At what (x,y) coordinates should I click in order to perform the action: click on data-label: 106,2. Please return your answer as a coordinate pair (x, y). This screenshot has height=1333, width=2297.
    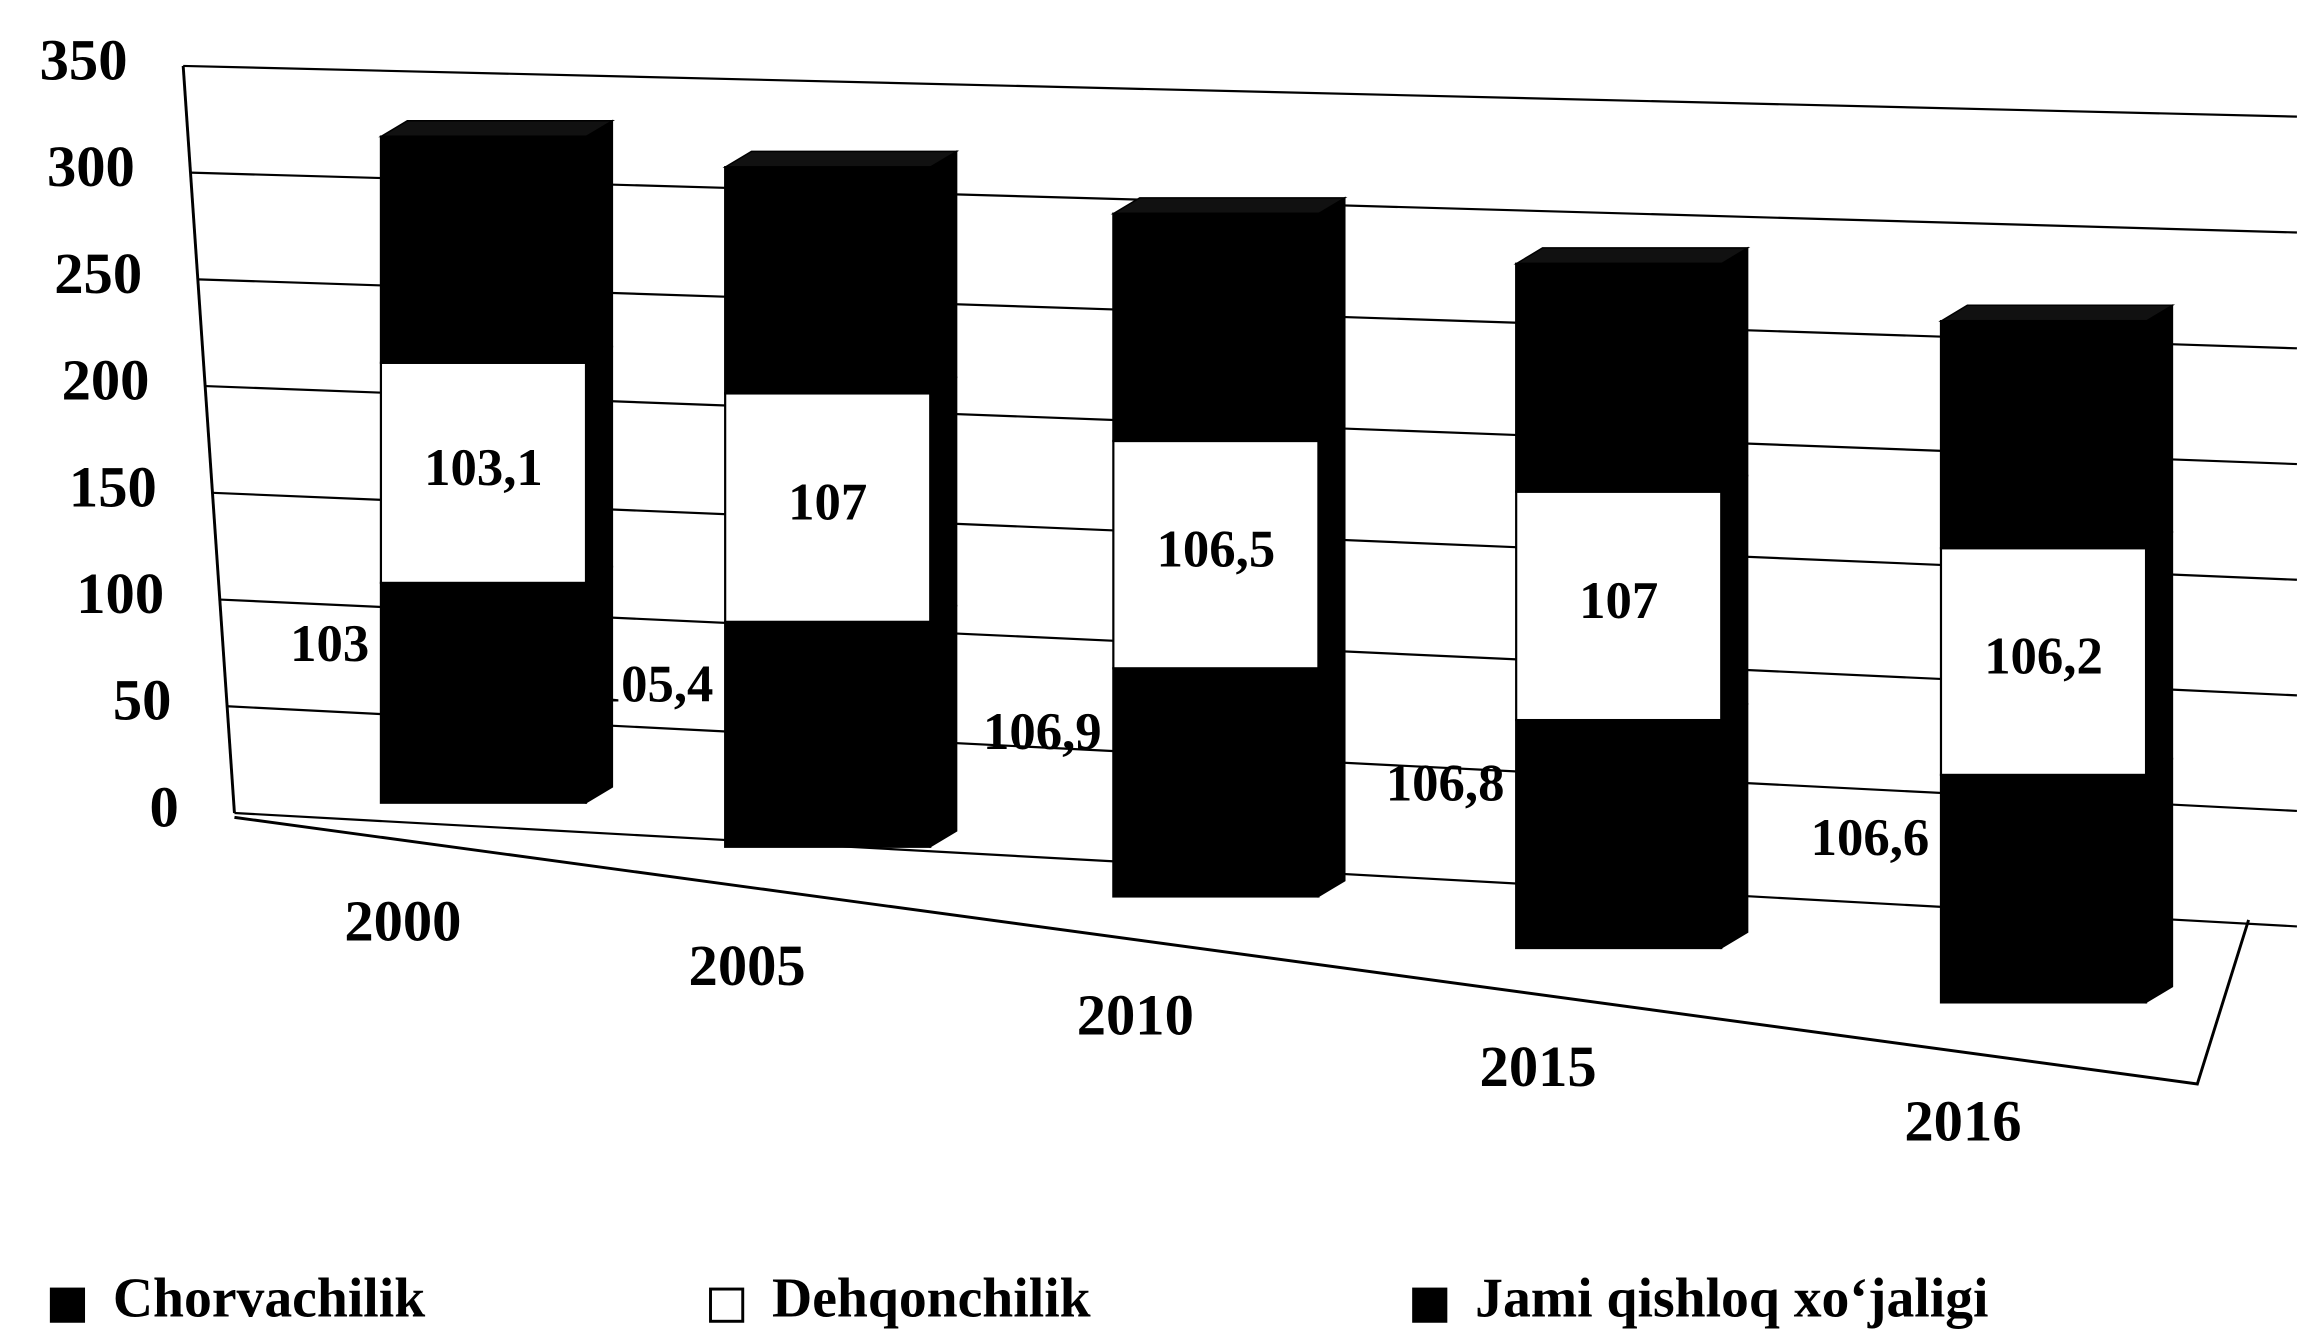
    Looking at the image, I should click on (2043, 657).